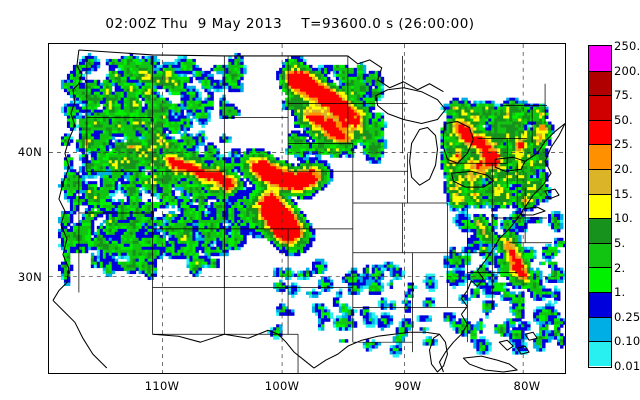 This screenshot has height=400, width=640. Describe the element at coordinates (282, 386) in the screenshot. I see `x-tick-100w: 100W` at that location.